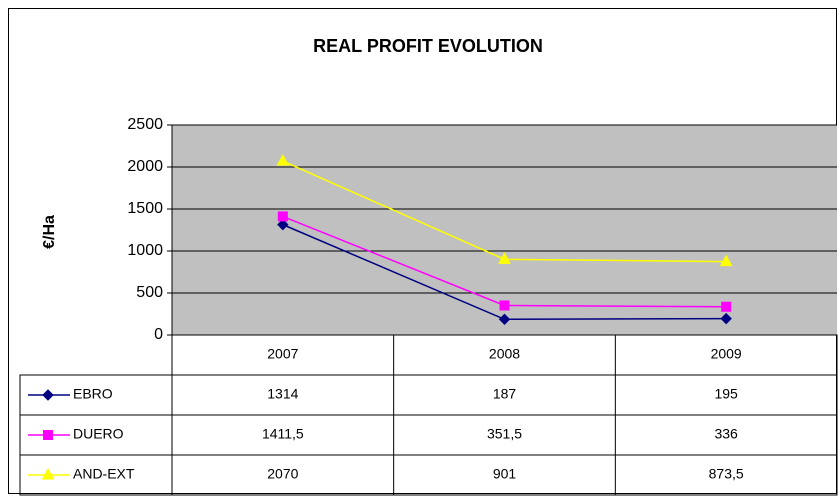 The image size is (838, 501). I want to click on y-tick-label: 1500, so click(145, 208).